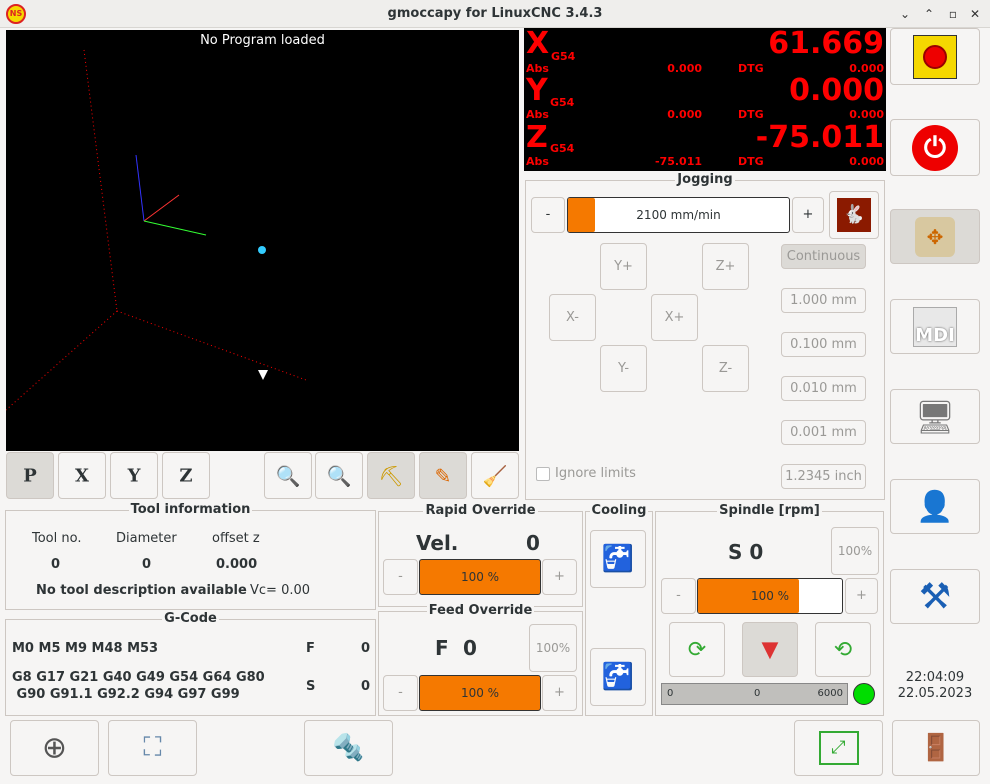 This screenshot has width=990, height=784. I want to click on feed-plus-button: +, so click(559, 693).